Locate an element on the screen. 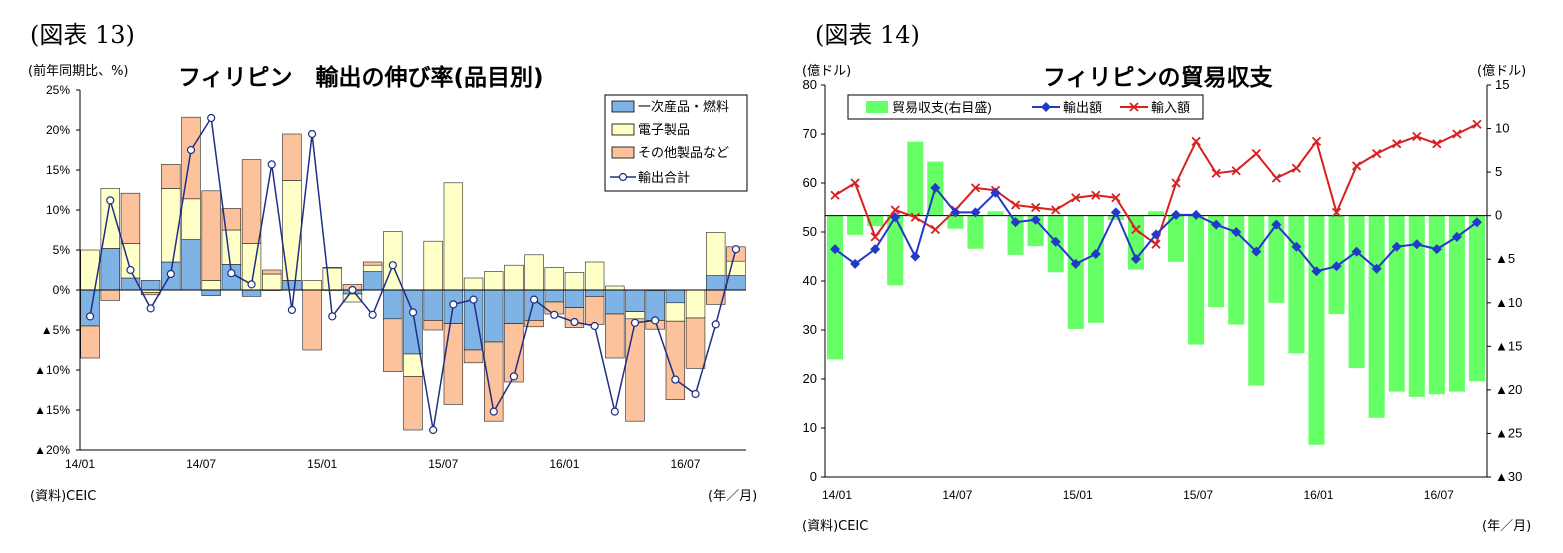 Image resolution: width=1563 pixels, height=553 pixels. fig13-ytick-label: 15% is located at coordinates (58, 170).